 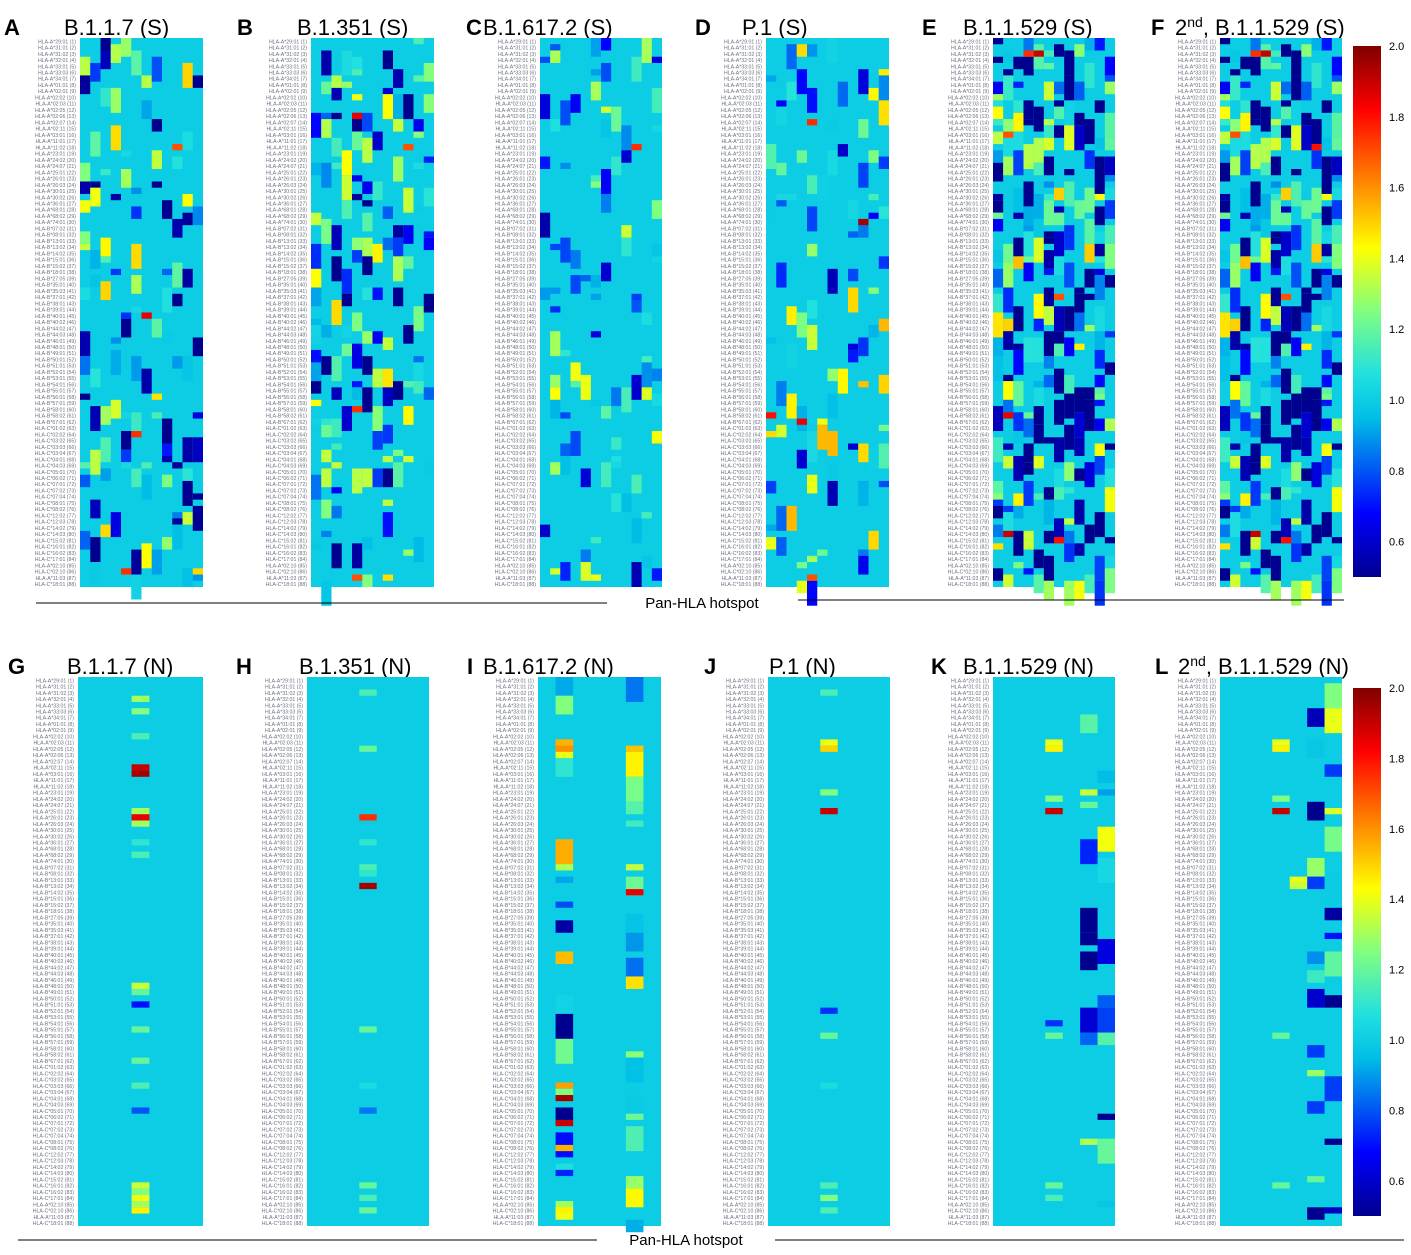 What do you see at coordinates (56, 510) in the screenshot?
I see `allele-tick-label: HLA-C*08:02 (76)` at bounding box center [56, 510].